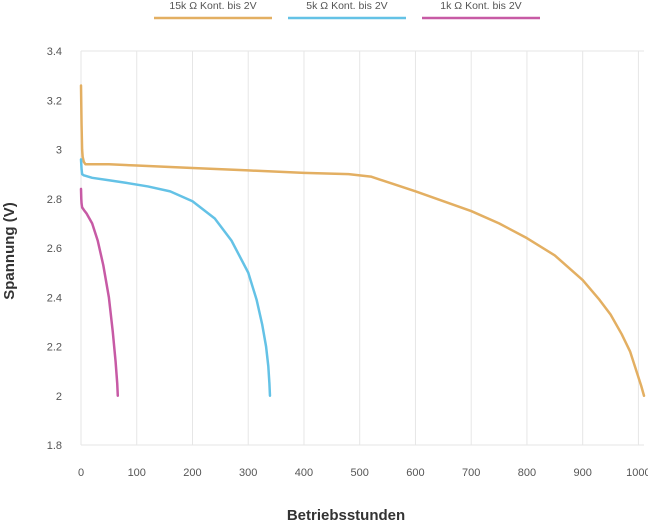  What do you see at coordinates (212, 6) in the screenshot?
I see `legend-label: 15k Ω Kont. bis 2V` at bounding box center [212, 6].